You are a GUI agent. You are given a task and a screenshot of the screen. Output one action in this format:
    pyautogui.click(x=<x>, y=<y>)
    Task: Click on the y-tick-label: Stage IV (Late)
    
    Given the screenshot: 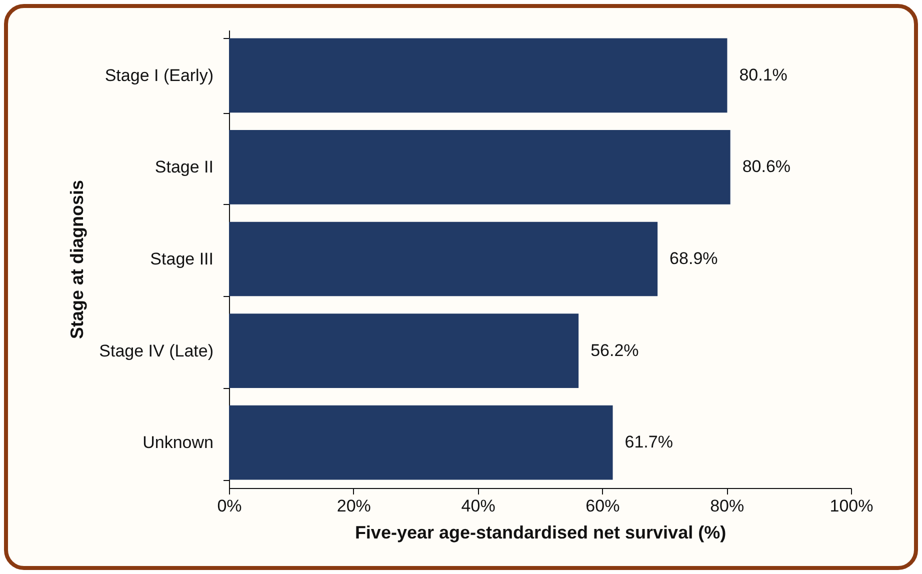 What is the action you would take?
    pyautogui.click(x=156, y=350)
    